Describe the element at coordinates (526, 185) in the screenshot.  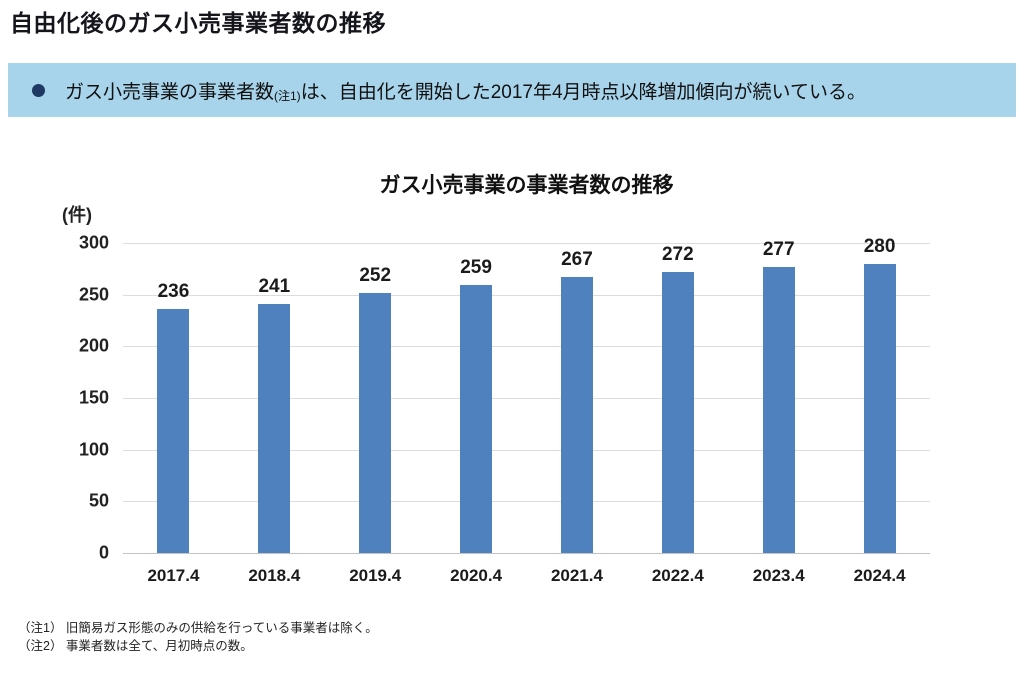
I see `chart-title: ガス小売事業の事業者数の推移` at that location.